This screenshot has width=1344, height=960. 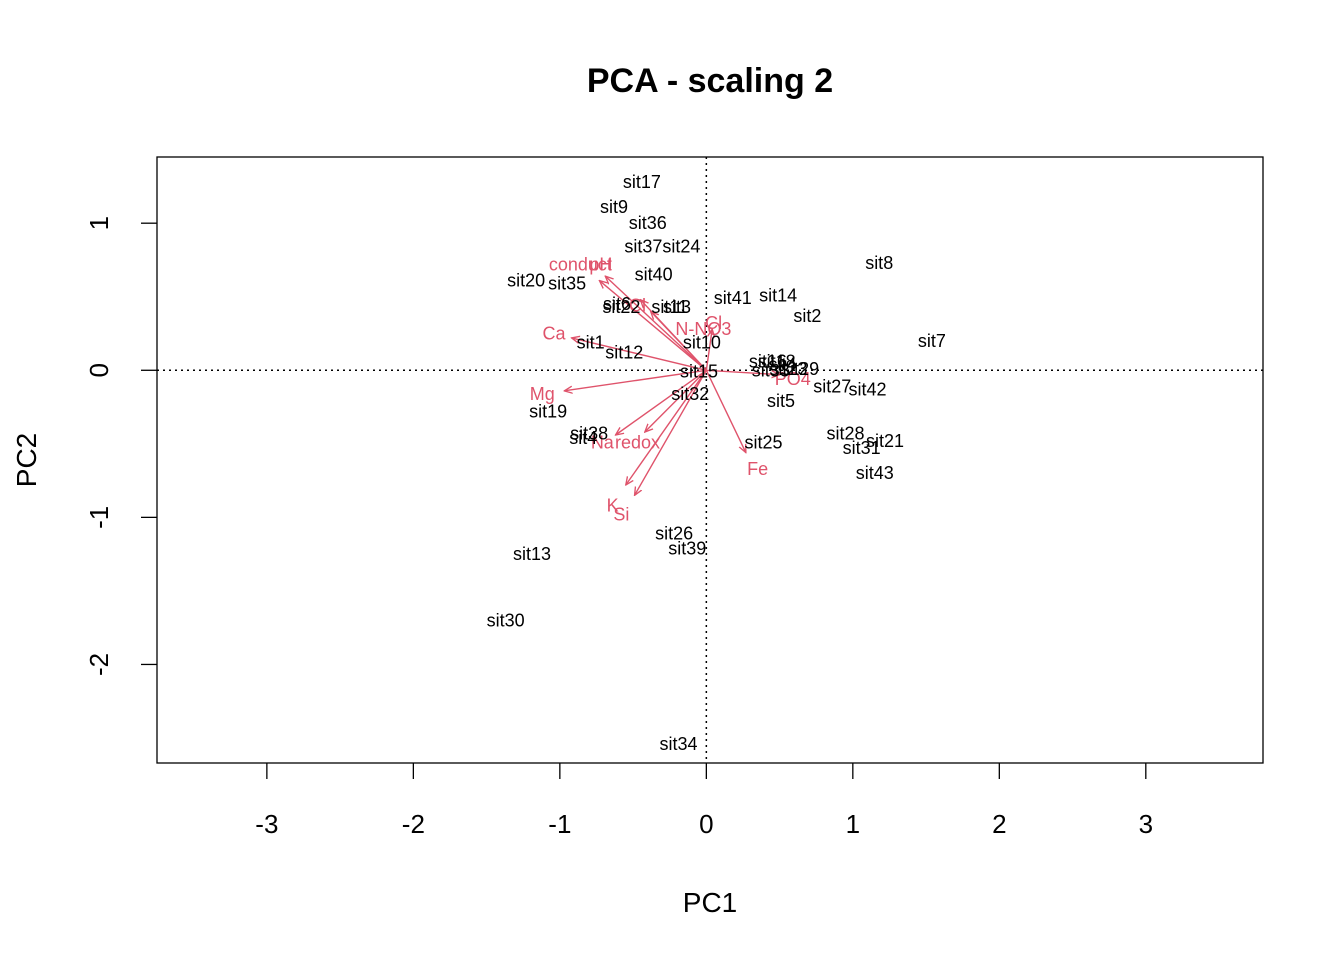 What do you see at coordinates (567, 283) in the screenshot?
I see `site-label: sit35` at bounding box center [567, 283].